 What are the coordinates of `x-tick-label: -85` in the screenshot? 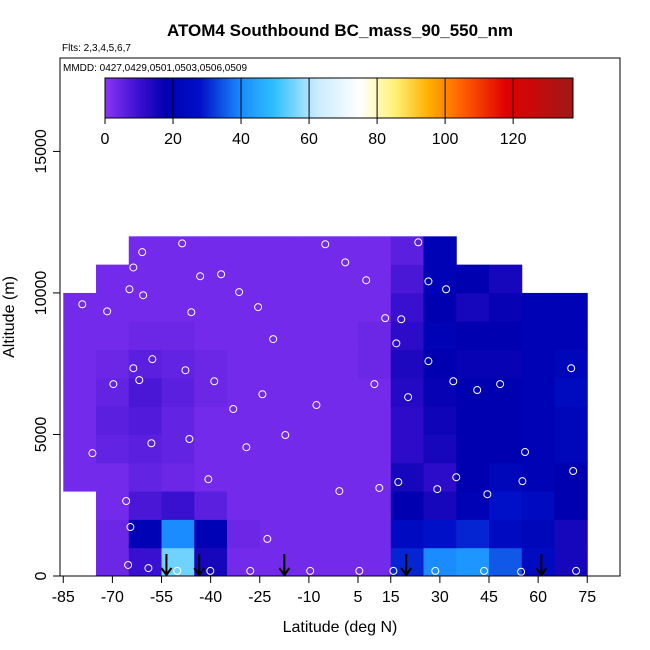 It's located at (63, 597).